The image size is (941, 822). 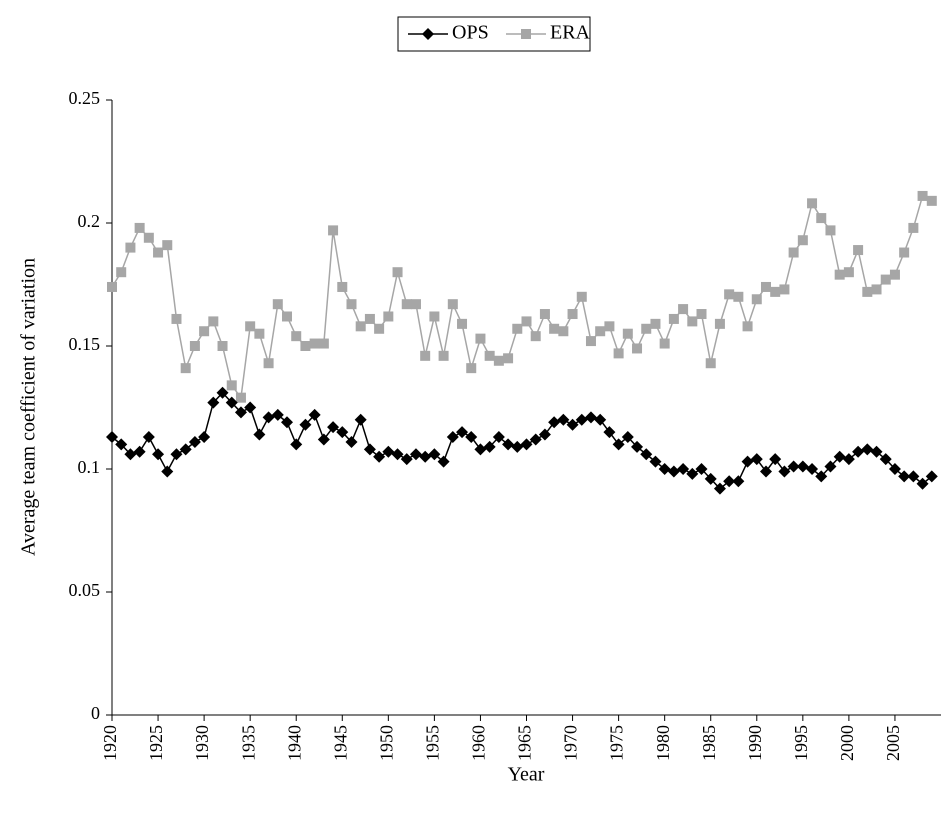 What do you see at coordinates (340, 743) in the screenshot?
I see `x-tick-label: 1945` at bounding box center [340, 743].